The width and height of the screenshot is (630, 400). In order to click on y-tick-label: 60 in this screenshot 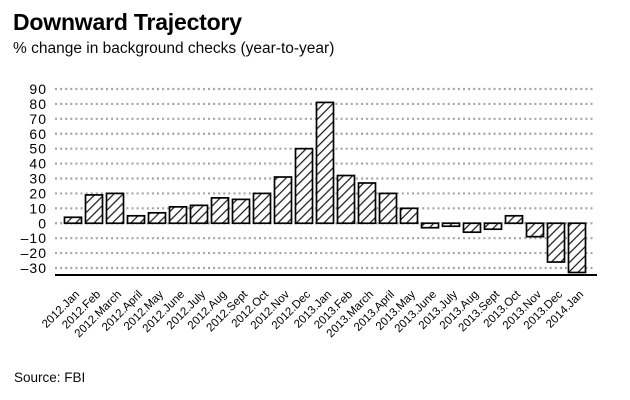, I will do `click(38, 134)`.